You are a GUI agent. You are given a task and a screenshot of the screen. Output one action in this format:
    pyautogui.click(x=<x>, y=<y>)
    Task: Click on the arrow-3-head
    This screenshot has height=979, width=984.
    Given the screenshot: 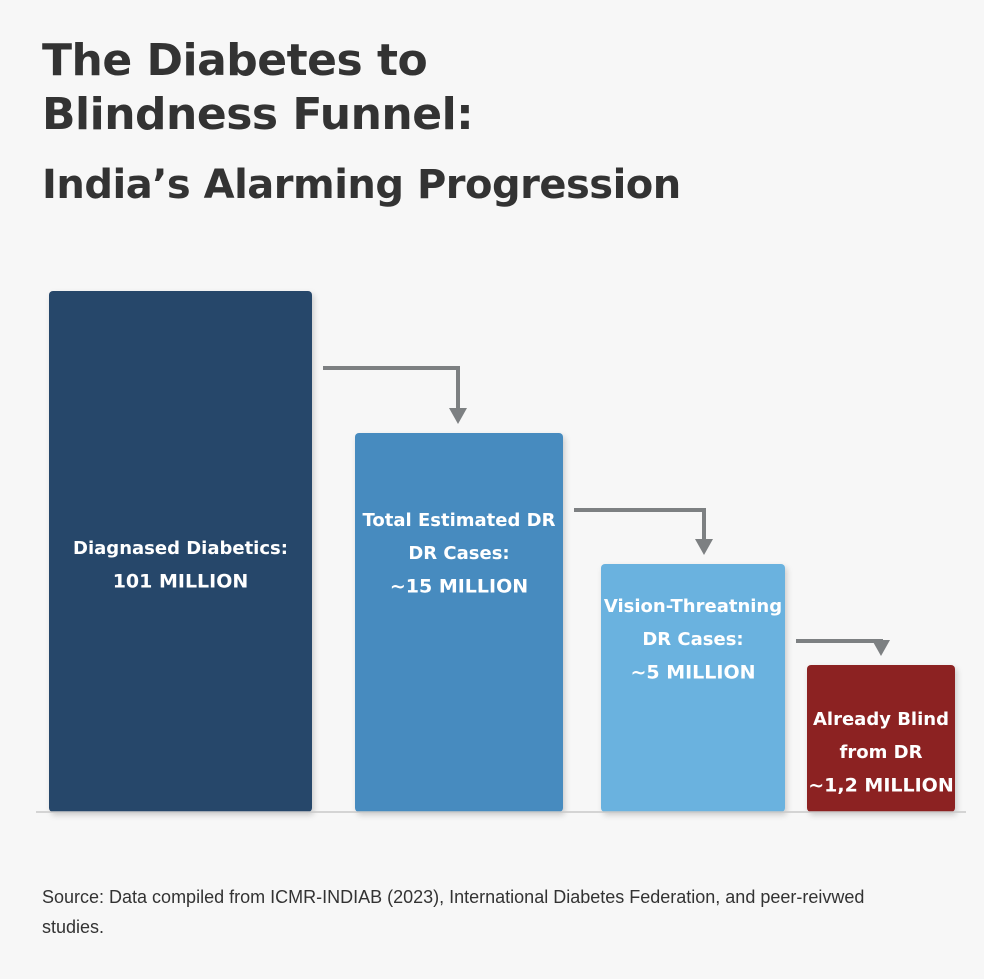 What is the action you would take?
    pyautogui.click(x=881, y=648)
    